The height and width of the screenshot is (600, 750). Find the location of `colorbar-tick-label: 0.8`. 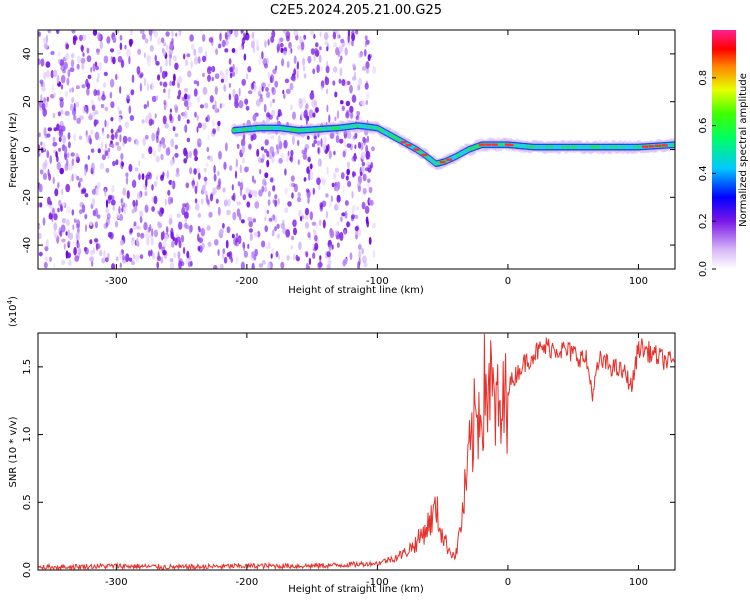

colorbar-tick-label: 0.8 is located at coordinates (703, 78).